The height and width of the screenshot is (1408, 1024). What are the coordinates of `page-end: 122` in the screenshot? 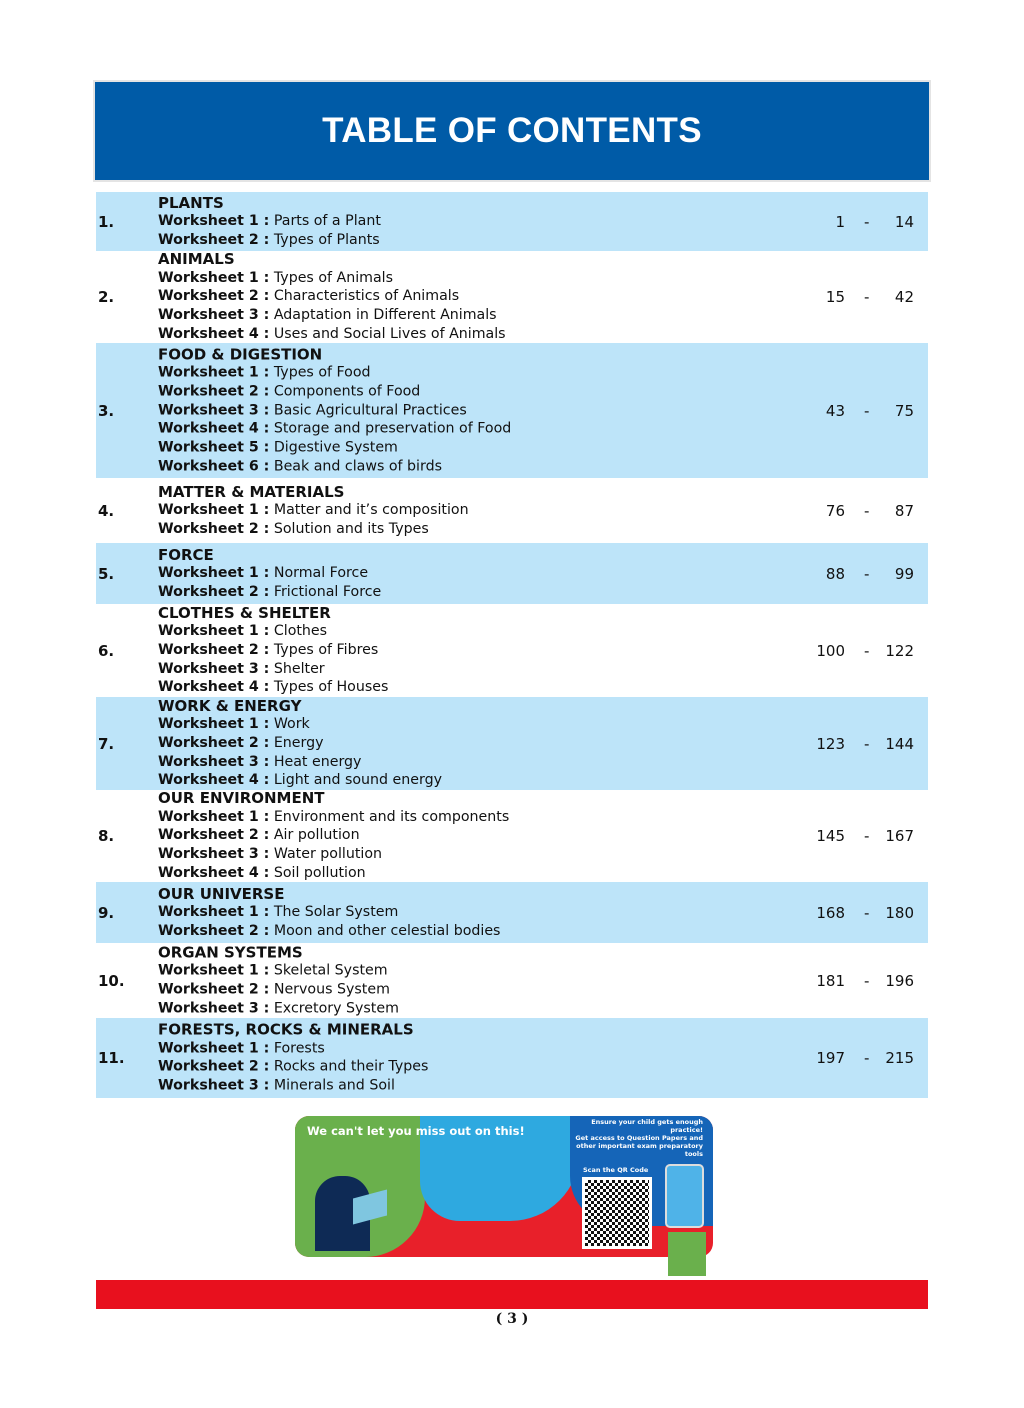 It's located at (899, 650).